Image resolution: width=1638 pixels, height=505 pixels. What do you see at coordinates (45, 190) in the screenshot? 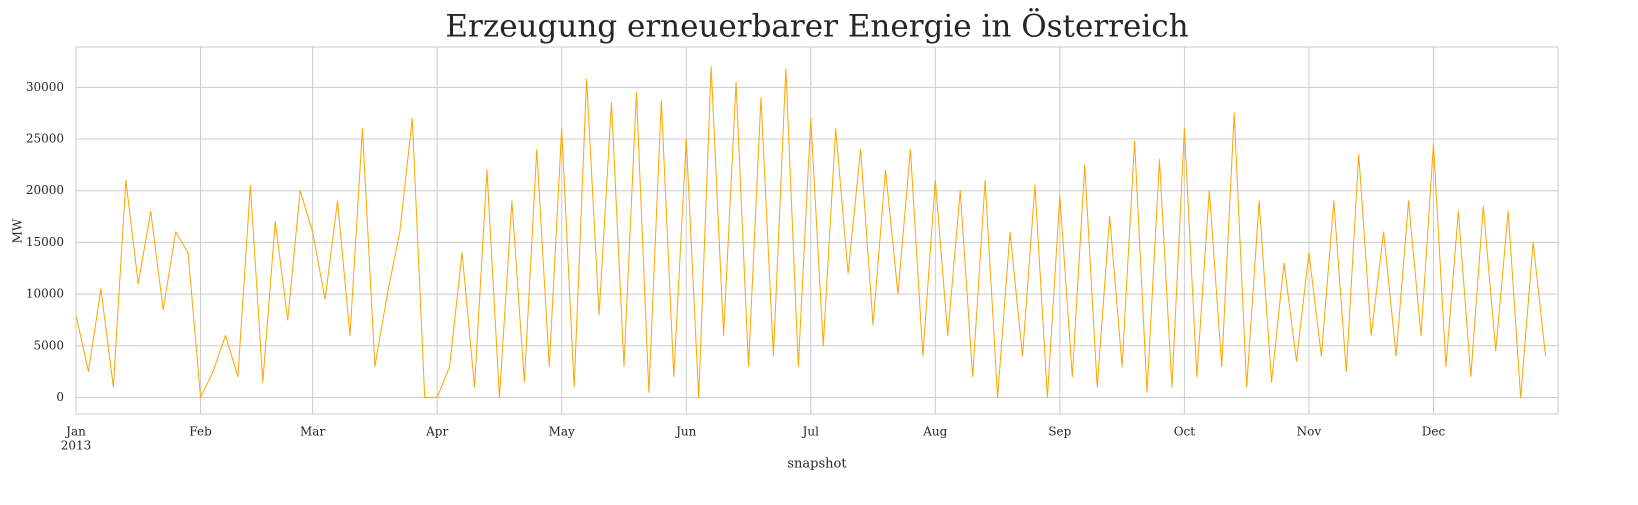
I see `y-tick-label: 20000` at bounding box center [45, 190].